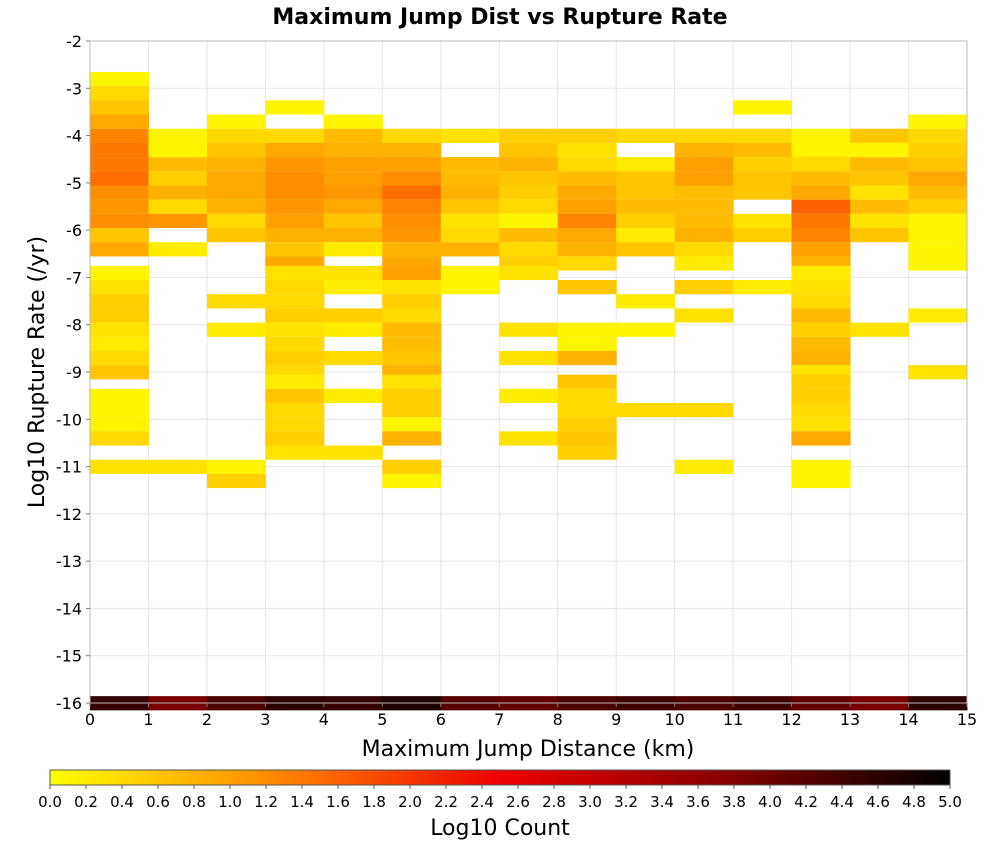 The width and height of the screenshot is (1000, 850). I want to click on x-tick-label: 9, so click(616, 719).